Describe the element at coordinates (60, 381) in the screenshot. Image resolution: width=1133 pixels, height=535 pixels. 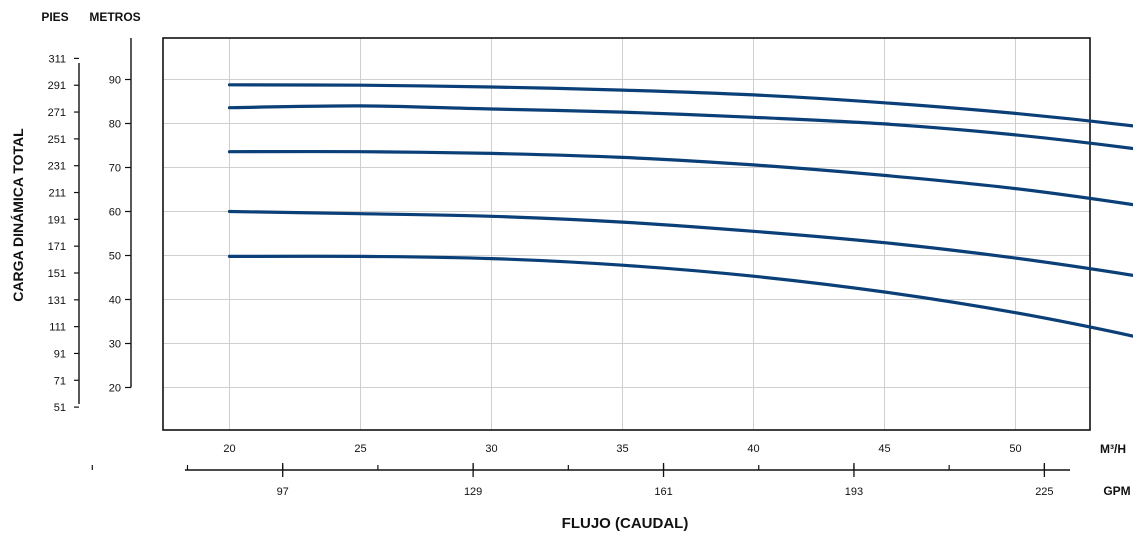
I see `y-tick-label-feet: 71` at that location.